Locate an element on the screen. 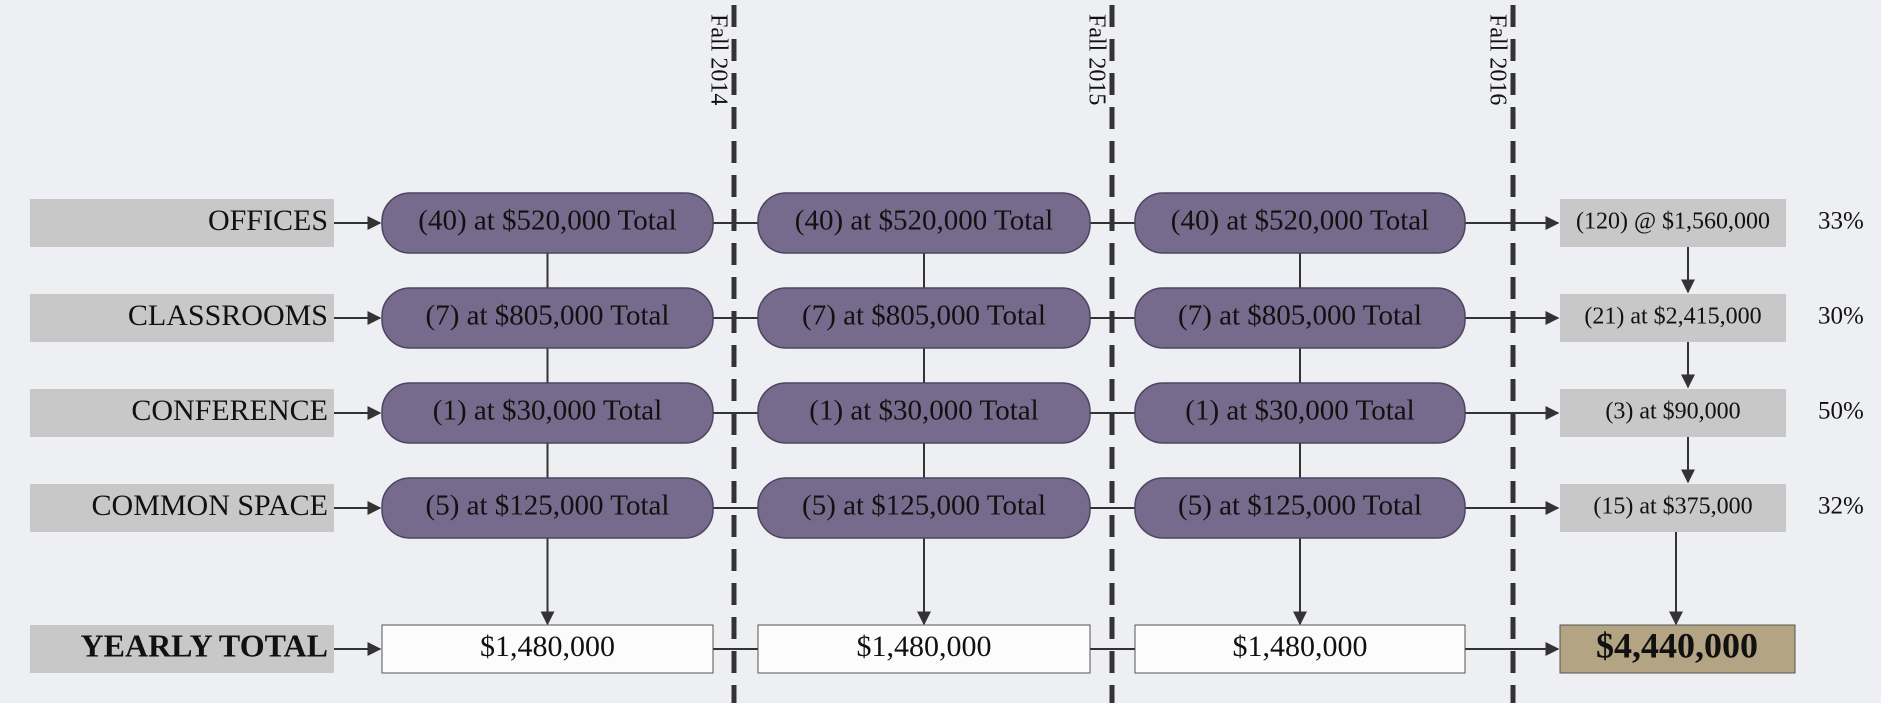 The width and height of the screenshot is (1881, 703). summary-text: (21) at $2,415,000 is located at coordinates (1672, 317).